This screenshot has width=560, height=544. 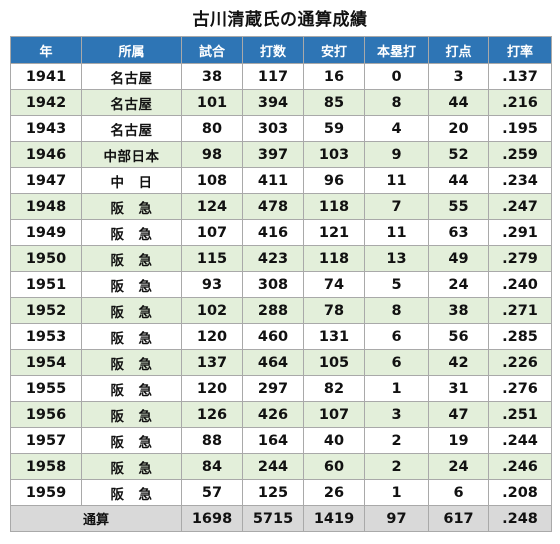 What do you see at coordinates (396, 518) in the screenshot?
I see `total-home-runs: 97` at bounding box center [396, 518].